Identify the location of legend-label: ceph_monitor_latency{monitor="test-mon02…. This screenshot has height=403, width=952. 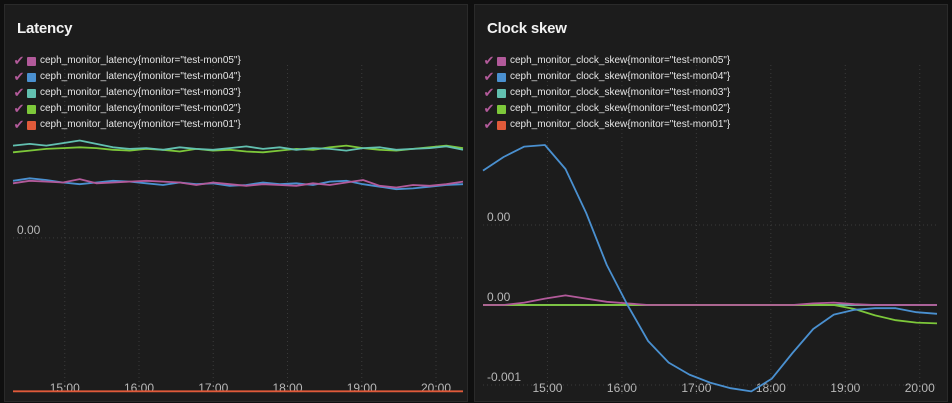
(140, 108).